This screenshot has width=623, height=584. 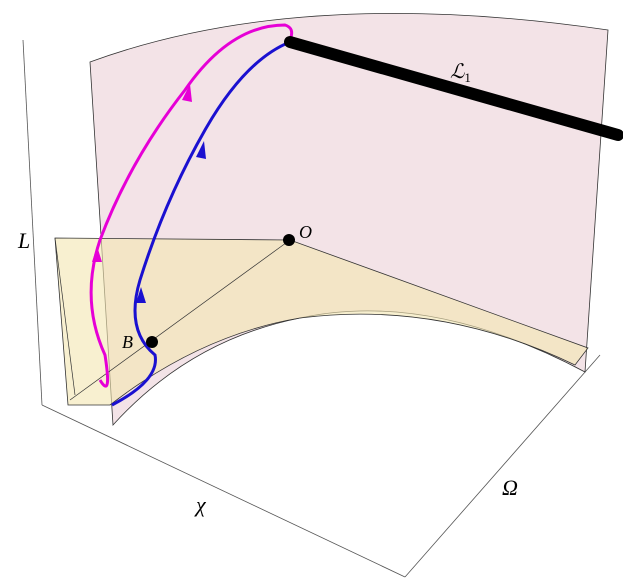 What do you see at coordinates (453, 88) in the screenshot?
I see `line-l1` at bounding box center [453, 88].